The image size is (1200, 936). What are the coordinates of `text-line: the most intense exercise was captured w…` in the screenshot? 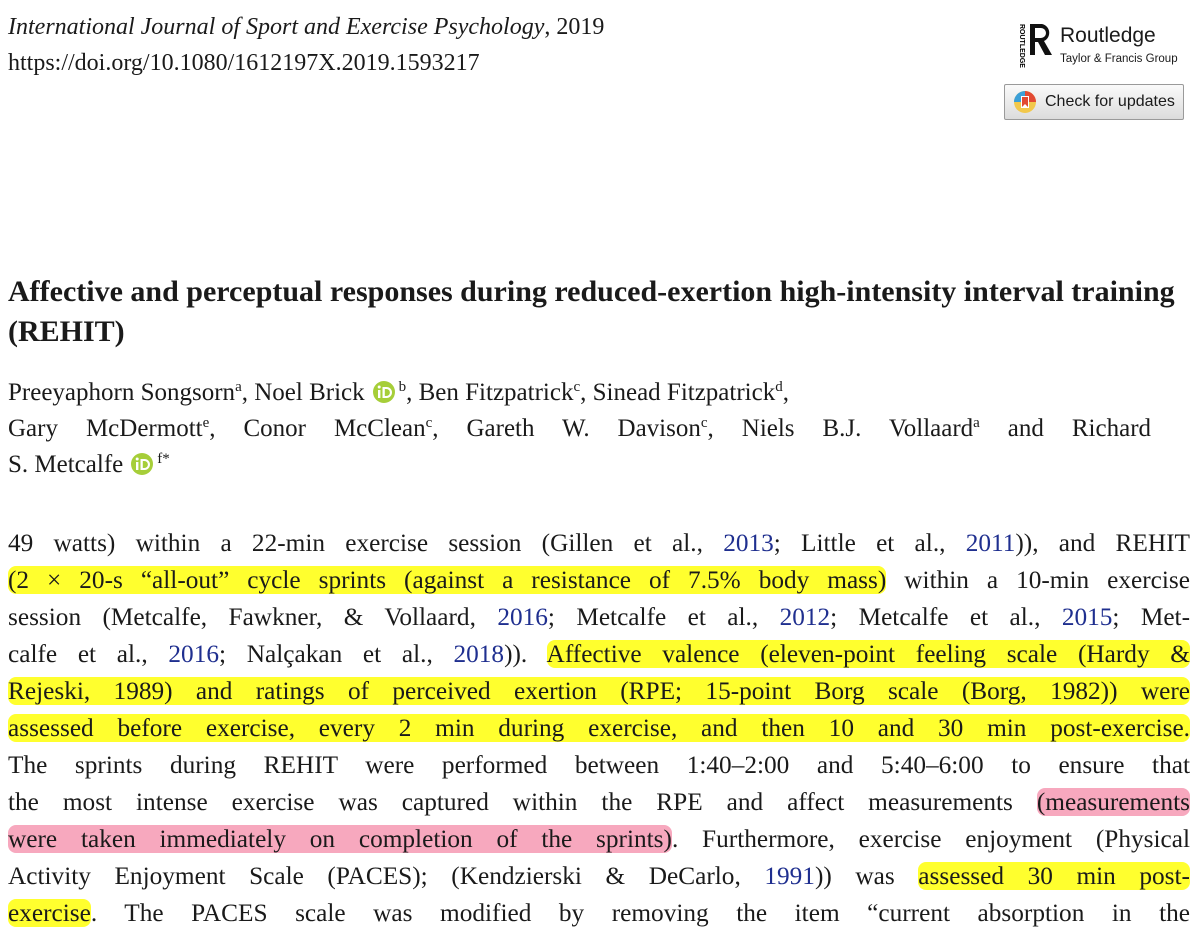 It's located at (599, 802).